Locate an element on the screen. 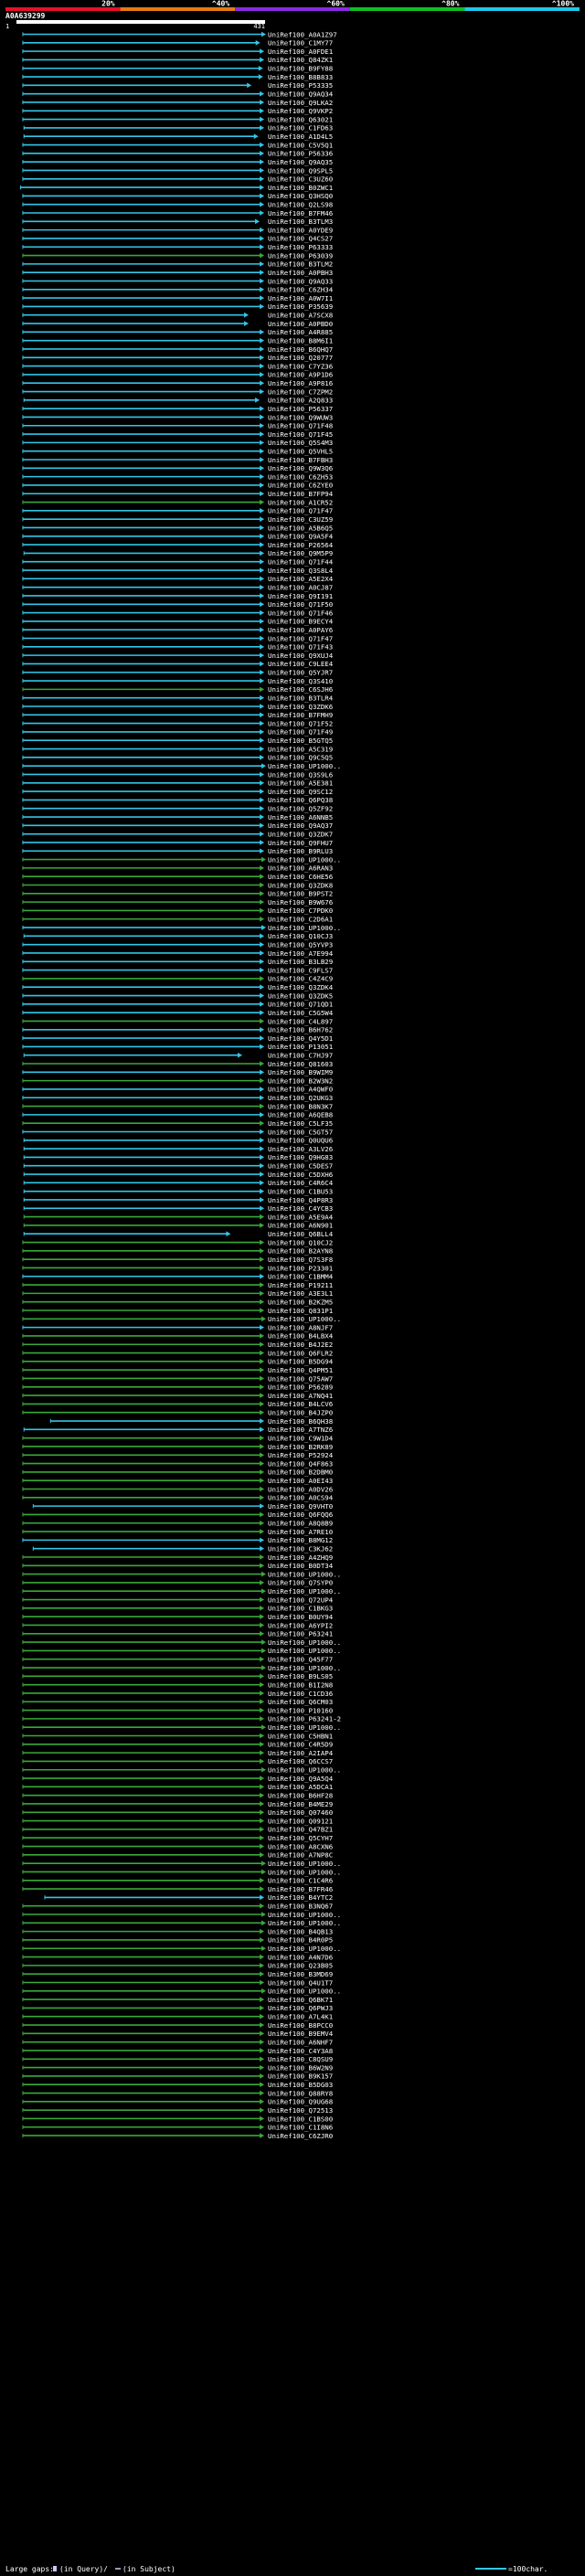 The height and width of the screenshot is (2576, 585). hit-label: UniRef100_Q3ZDK7 is located at coordinates (300, 834).